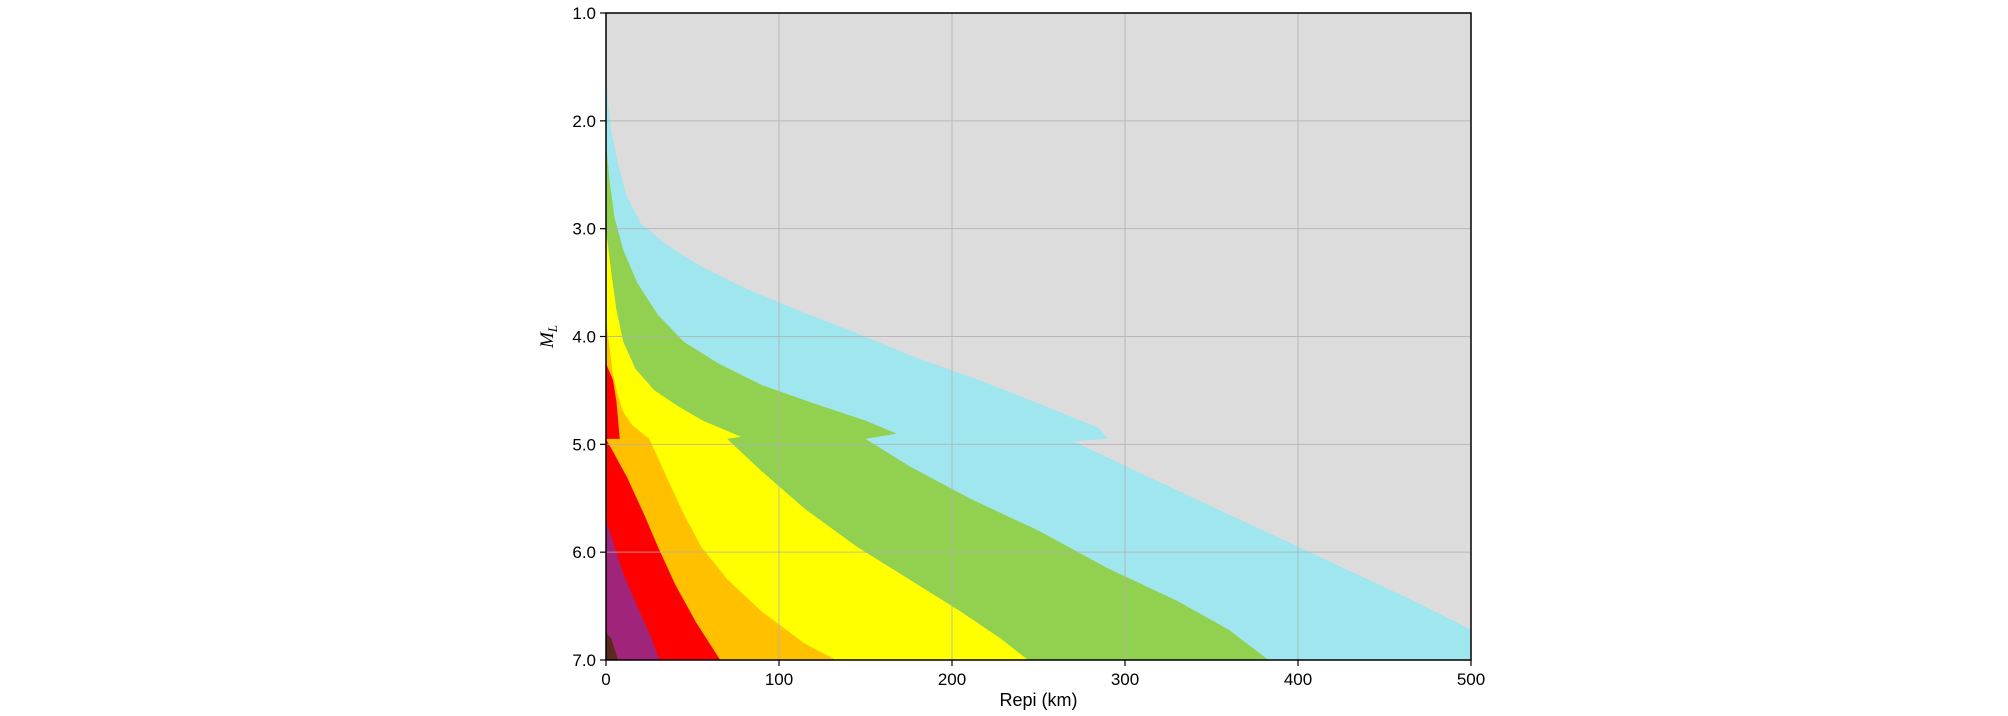 This screenshot has height=716, width=2008. Describe the element at coordinates (584, 552) in the screenshot. I see `y-tick-label-5: 6.0` at that location.